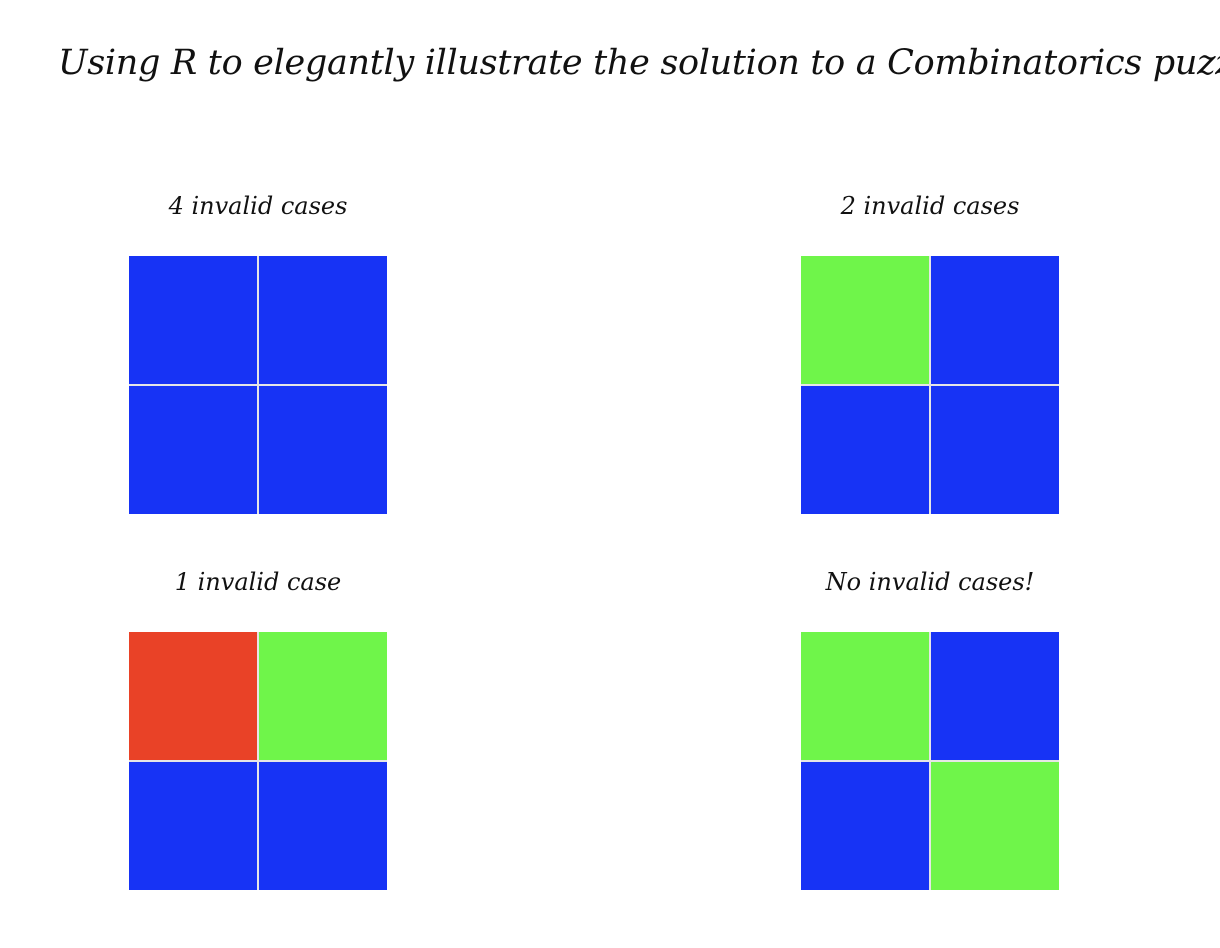 This screenshot has height=948, width=1220. I want to click on panel-label: 2 invalid cases, so click(930, 206).